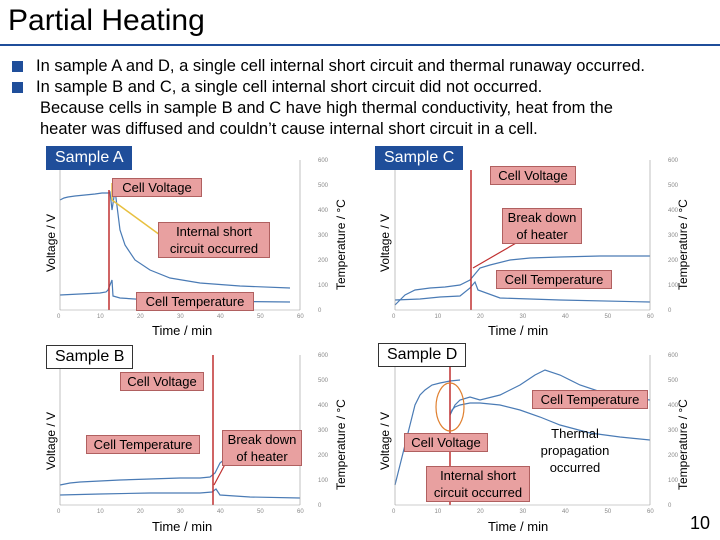  Describe the element at coordinates (341, 244) in the screenshot. I see `sample-a-temp-axis-label: Temperature / °C` at that location.